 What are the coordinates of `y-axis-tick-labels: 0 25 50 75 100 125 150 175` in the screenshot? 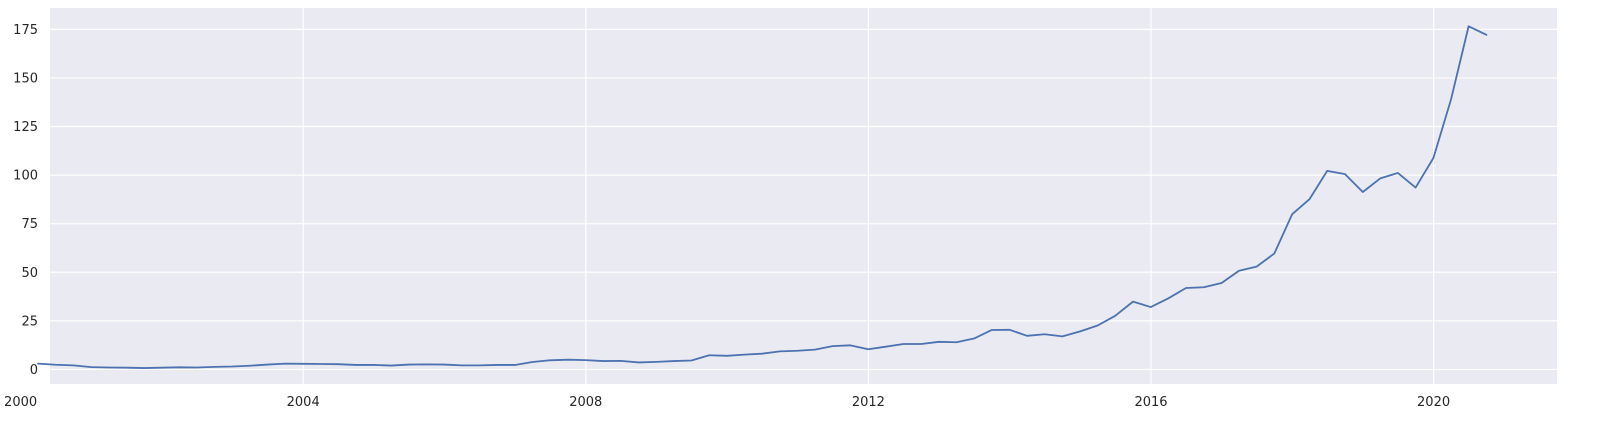 It's located at (25, 200).